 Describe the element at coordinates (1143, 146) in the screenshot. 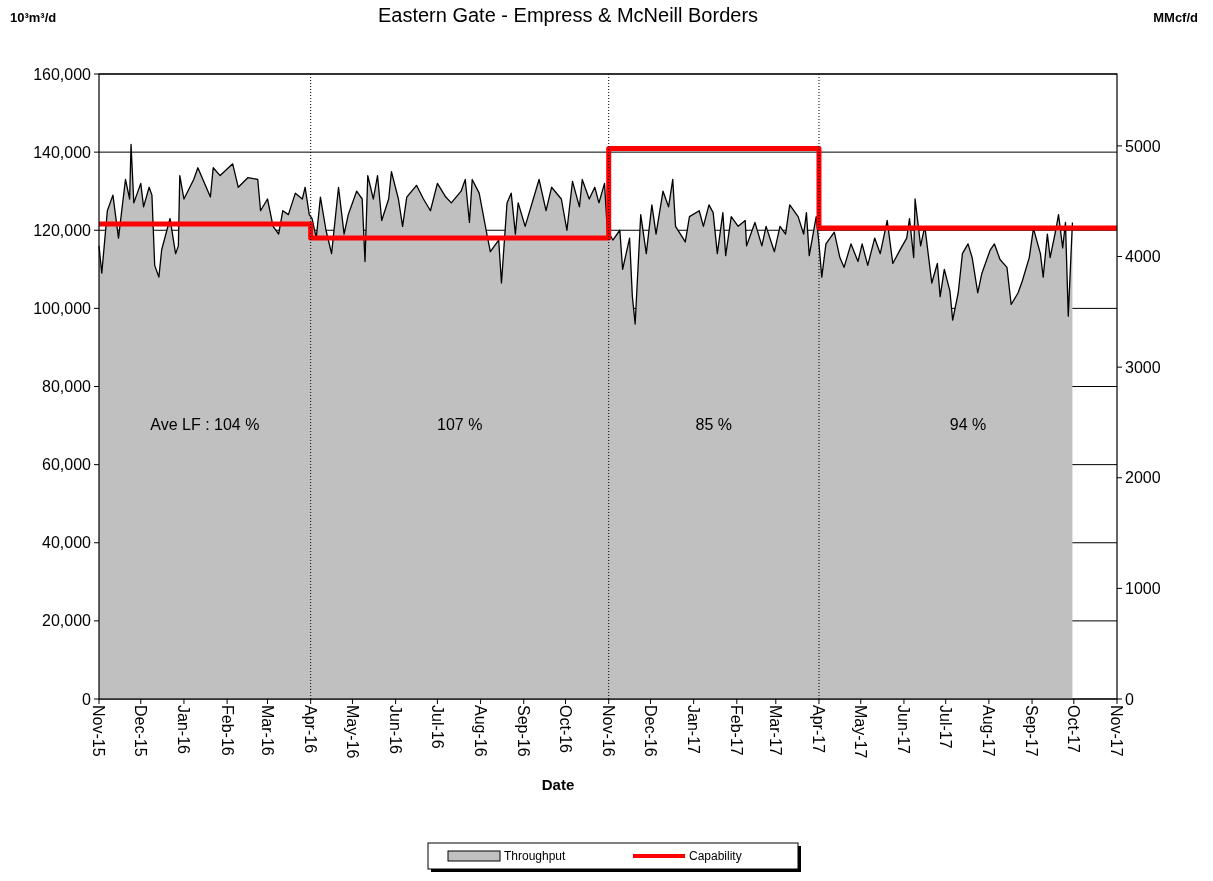

I see `y2-tick-label: 5000` at that location.